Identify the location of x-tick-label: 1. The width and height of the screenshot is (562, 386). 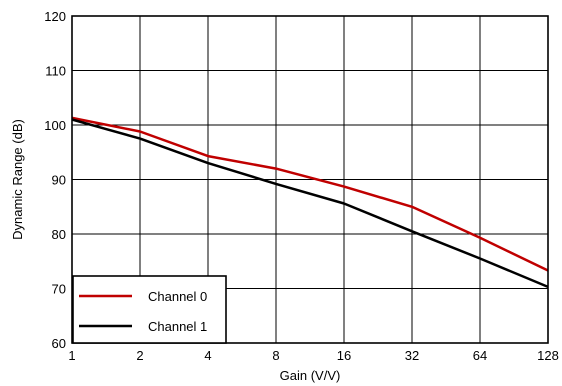
(71, 355).